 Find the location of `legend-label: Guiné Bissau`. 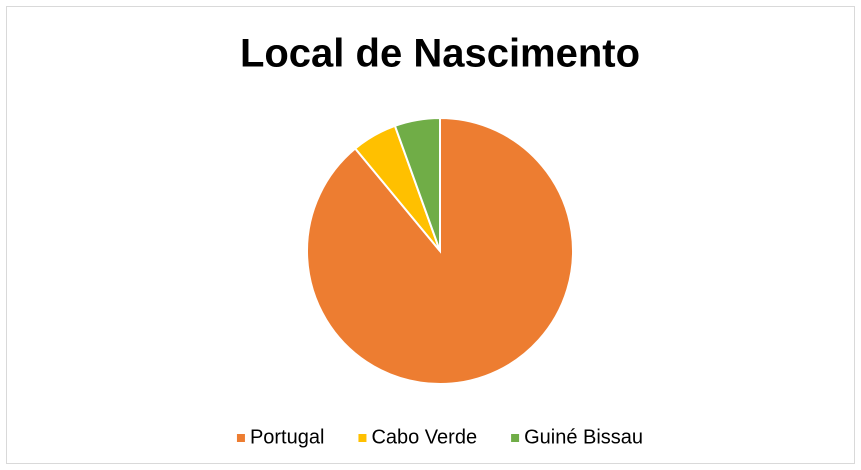

legend-label: Guiné Bissau is located at coordinates (583, 437).